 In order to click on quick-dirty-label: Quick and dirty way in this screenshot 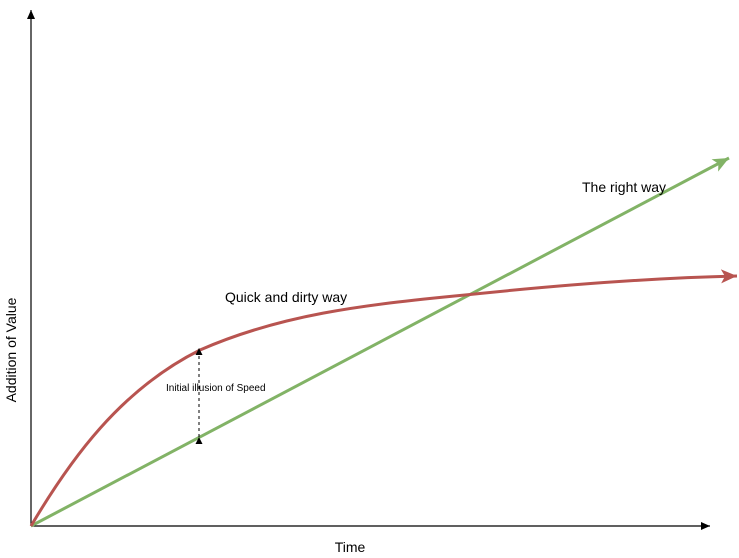, I will do `click(286, 297)`.